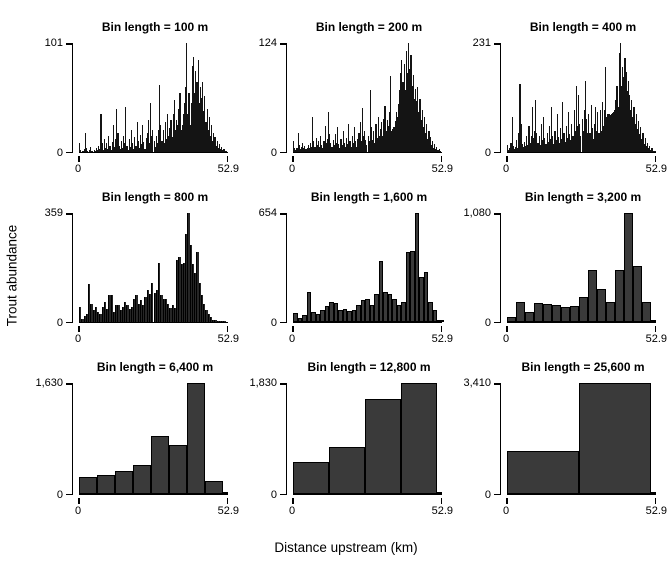  Describe the element at coordinates (477, 213) in the screenshot. I see `y-max-tick-label: 1,080` at that location.